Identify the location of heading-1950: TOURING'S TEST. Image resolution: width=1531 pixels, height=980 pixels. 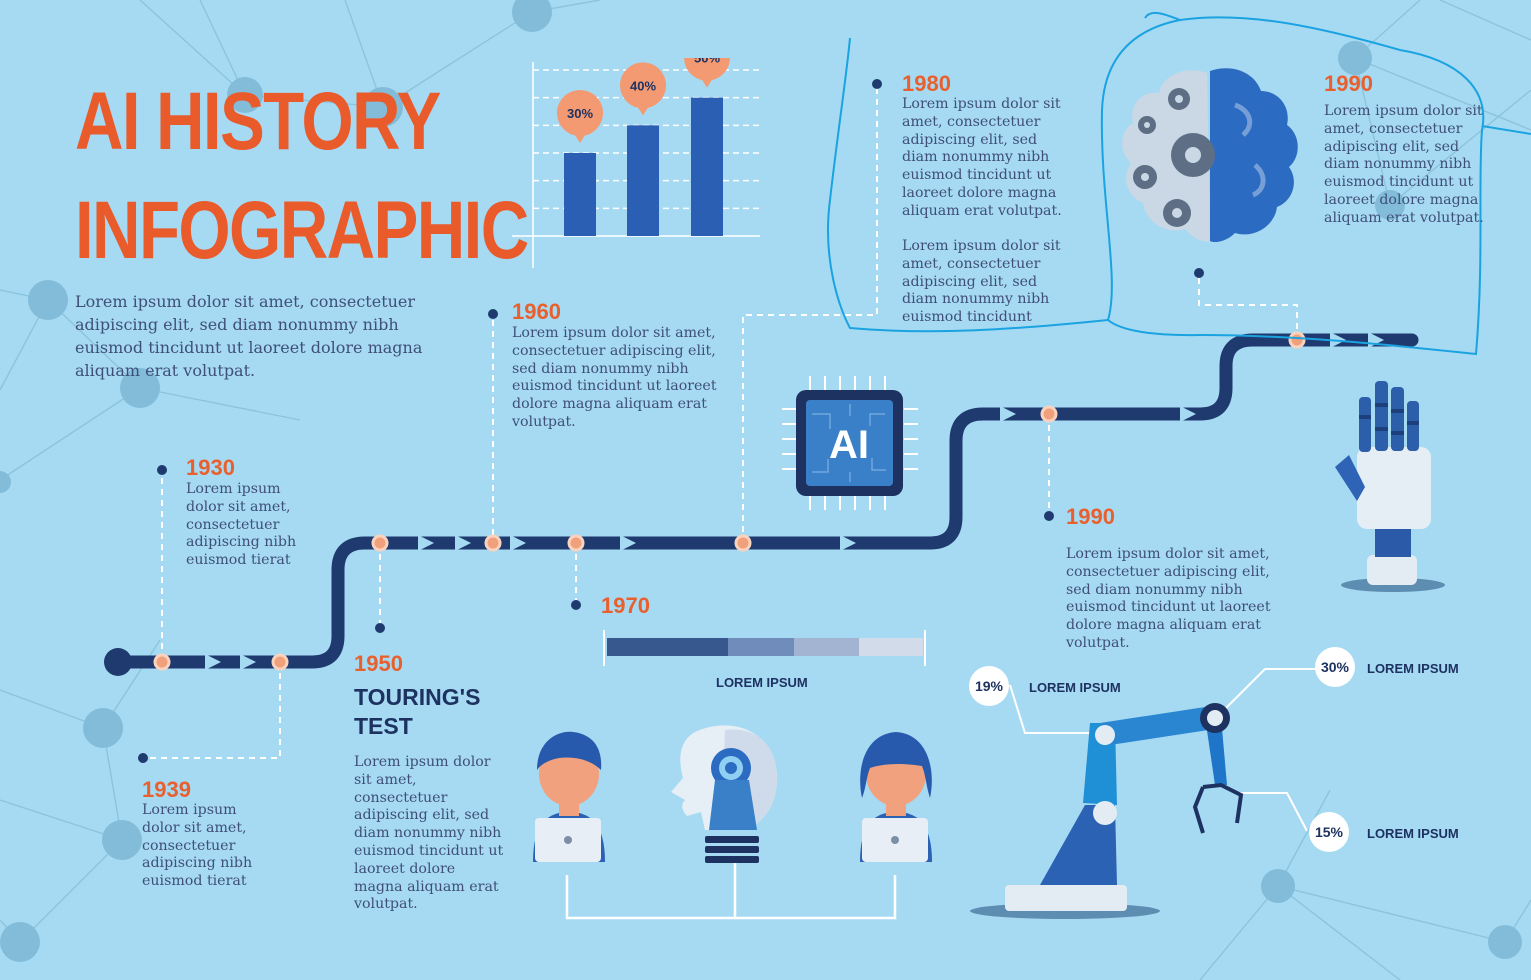
(417, 711).